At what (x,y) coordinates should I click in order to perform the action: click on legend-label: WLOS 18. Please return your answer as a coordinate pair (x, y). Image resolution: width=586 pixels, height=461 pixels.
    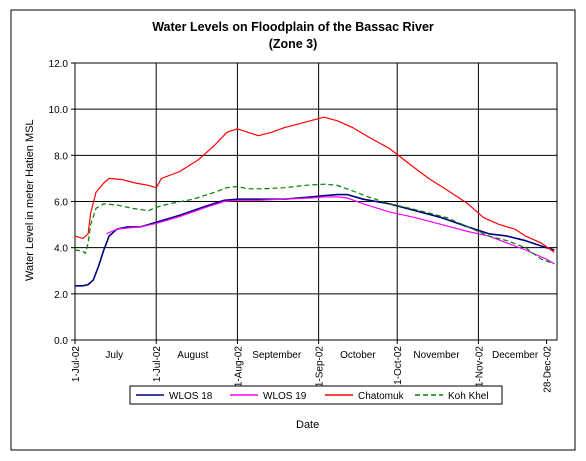
    Looking at the image, I should click on (191, 396).